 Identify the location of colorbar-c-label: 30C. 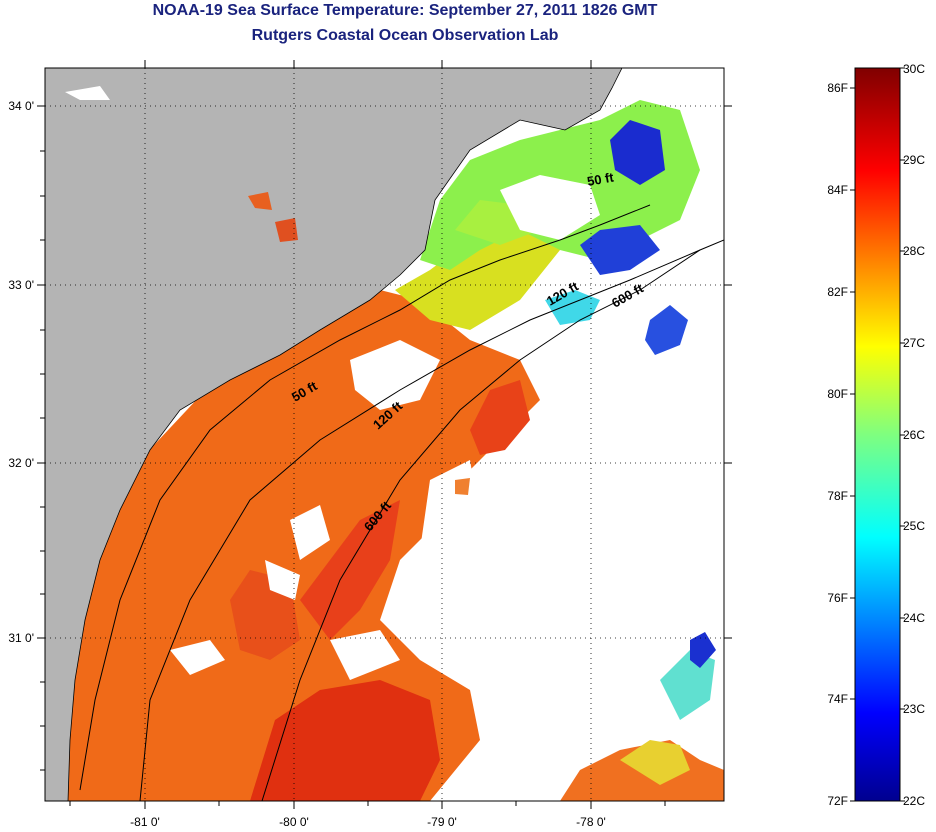
(914, 69).